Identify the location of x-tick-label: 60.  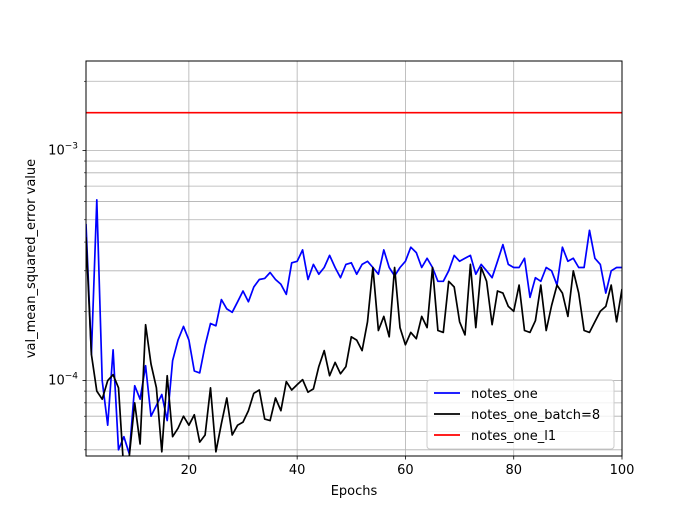
(405, 470).